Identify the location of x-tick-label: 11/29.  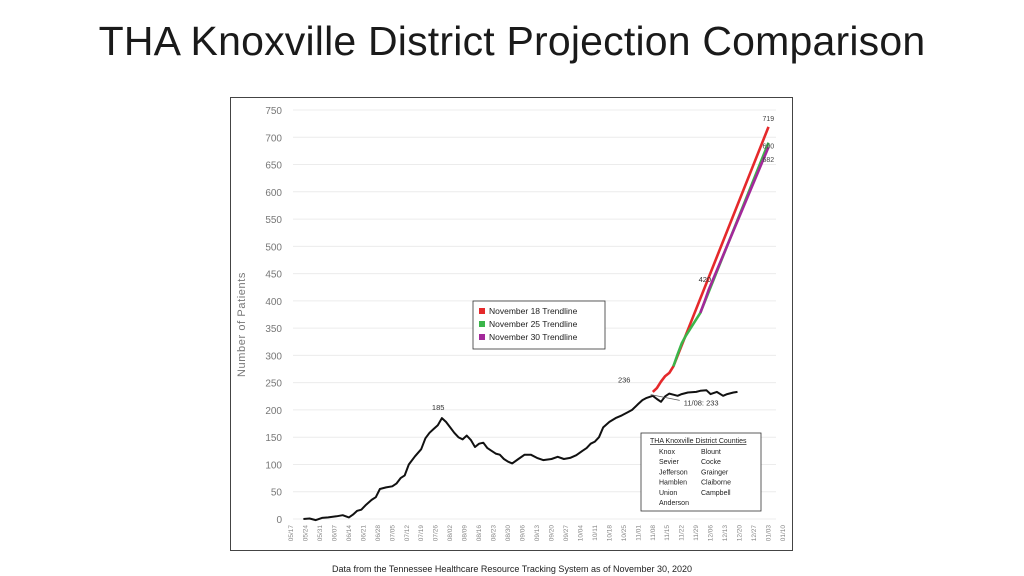
(696, 533).